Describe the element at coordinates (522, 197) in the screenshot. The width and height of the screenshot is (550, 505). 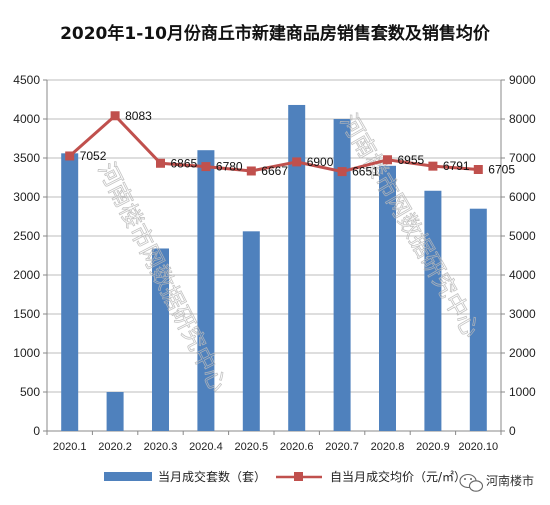
I see `y-right-tick-label: 6000` at that location.